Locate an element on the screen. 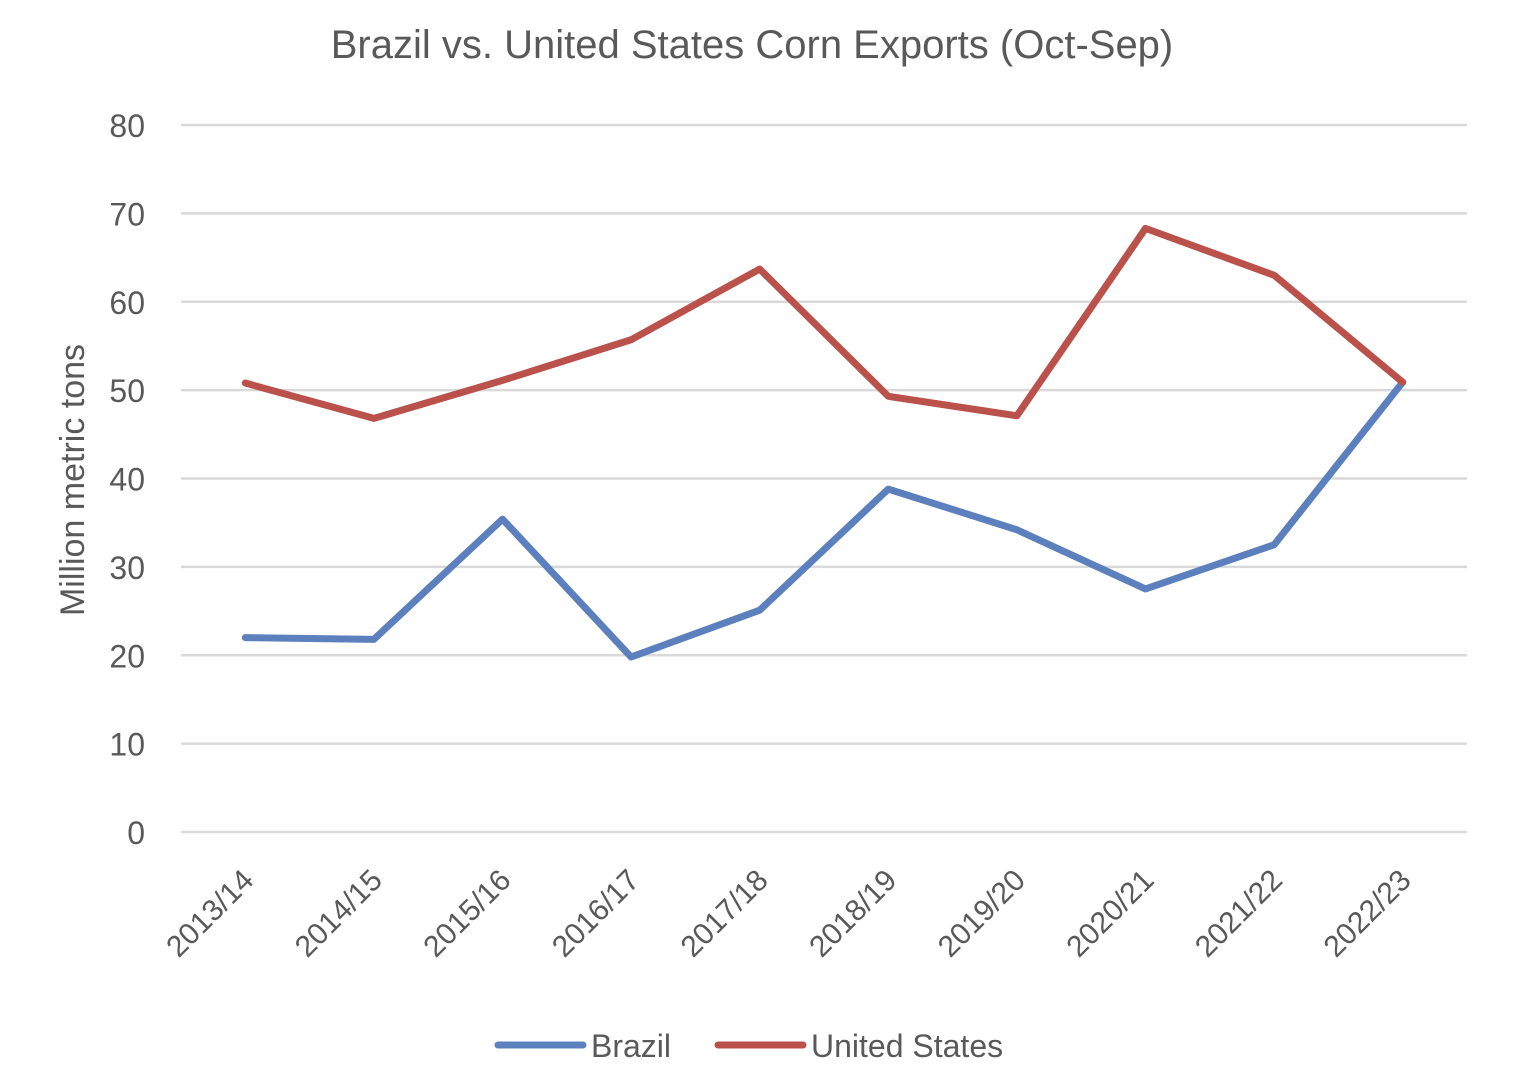 The width and height of the screenshot is (1536, 1087). legend-label: United States is located at coordinates (907, 1046).